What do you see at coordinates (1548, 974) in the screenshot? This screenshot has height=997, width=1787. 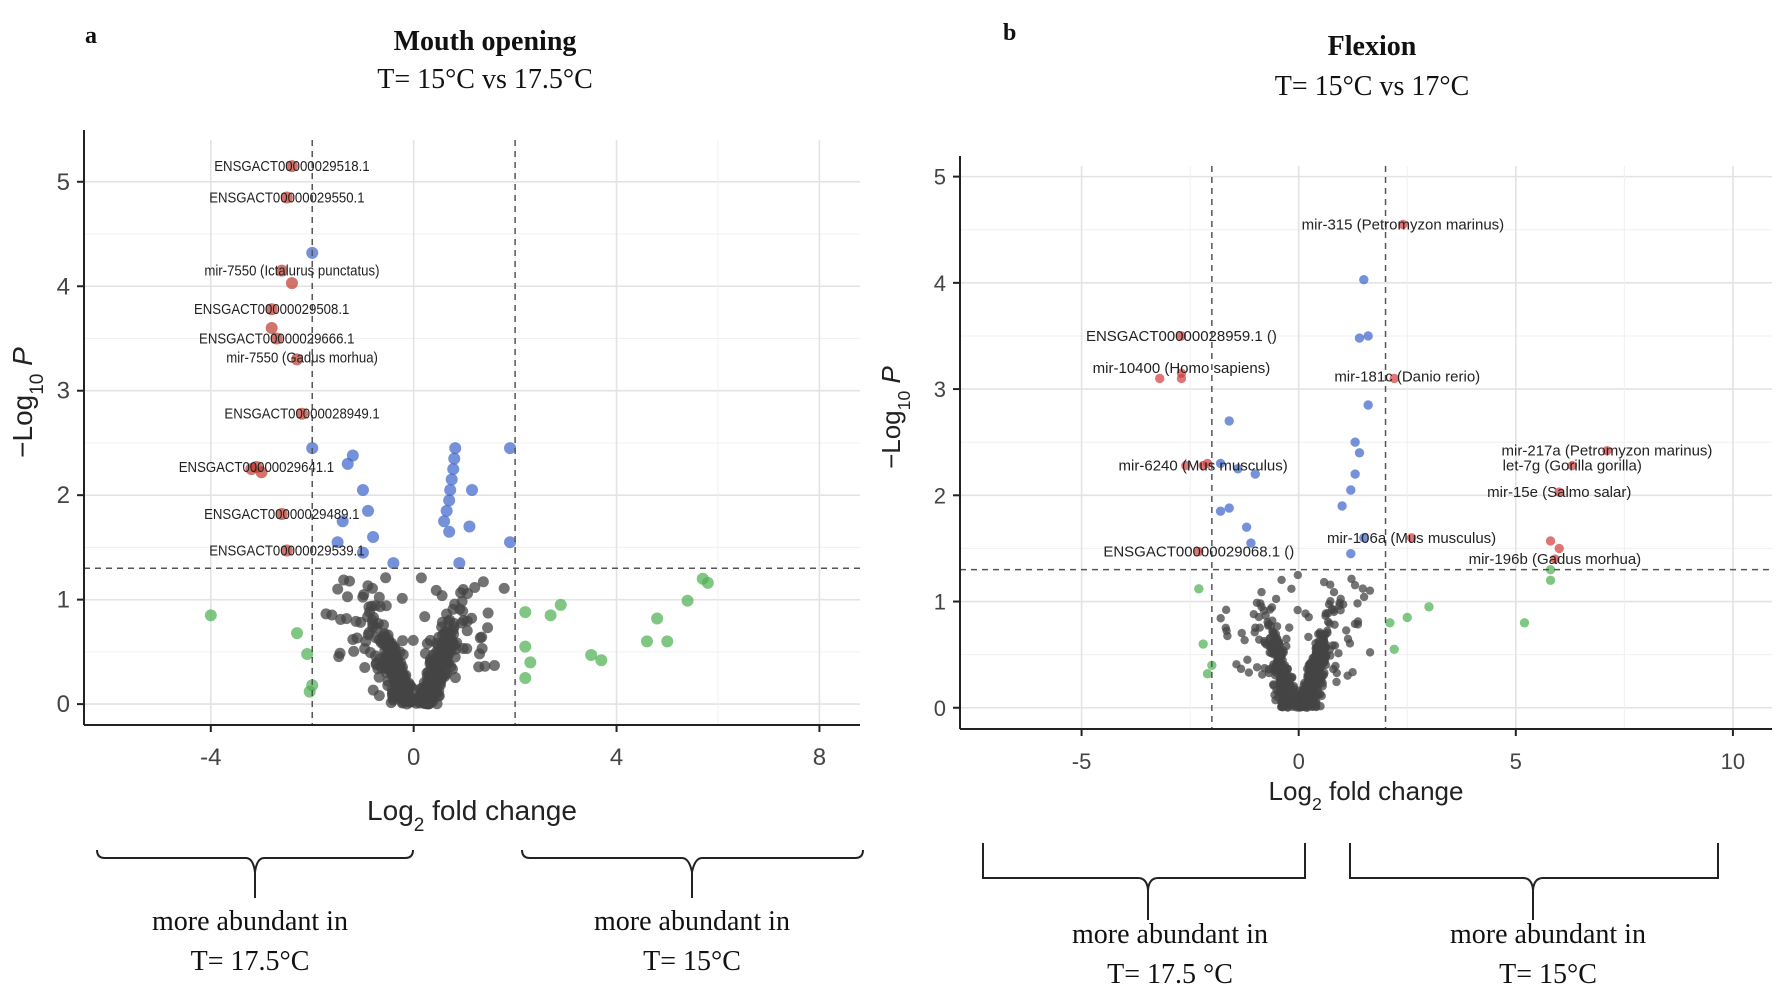 I see `bracket-b-right-temp: T= 15°C` at bounding box center [1548, 974].